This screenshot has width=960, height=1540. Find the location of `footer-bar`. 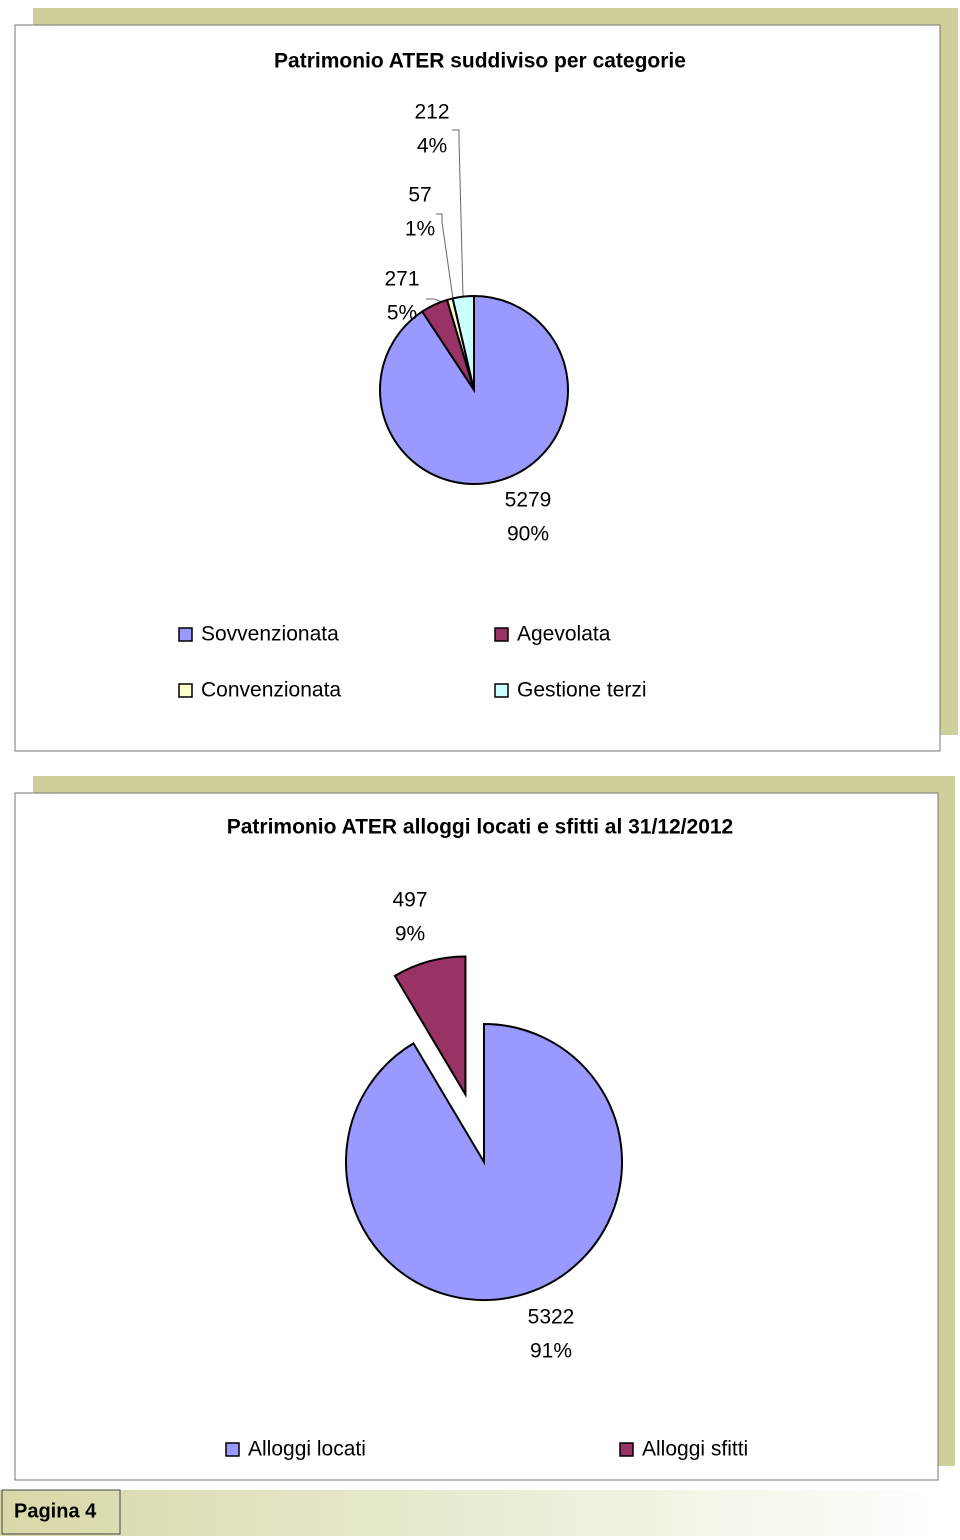

footer-bar is located at coordinates (480, 1513).